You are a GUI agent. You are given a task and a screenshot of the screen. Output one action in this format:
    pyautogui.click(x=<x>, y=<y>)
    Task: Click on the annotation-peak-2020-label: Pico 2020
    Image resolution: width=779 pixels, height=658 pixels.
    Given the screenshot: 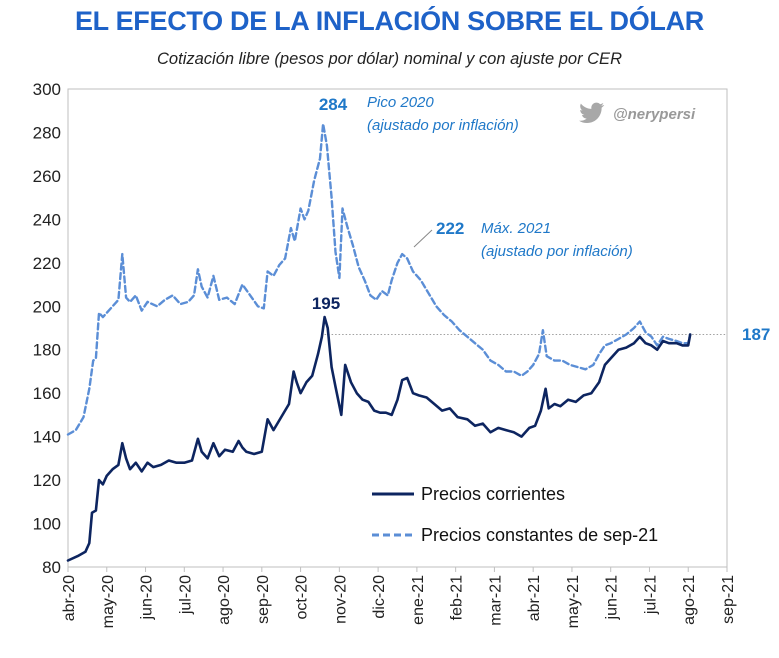 What is the action you would take?
    pyautogui.click(x=400, y=102)
    